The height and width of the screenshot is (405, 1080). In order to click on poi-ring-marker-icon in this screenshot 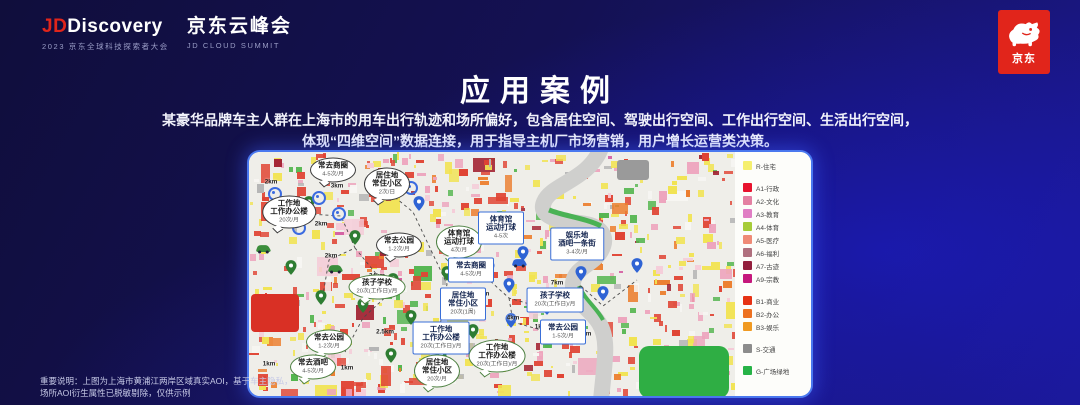, I will do `click(319, 198)`.